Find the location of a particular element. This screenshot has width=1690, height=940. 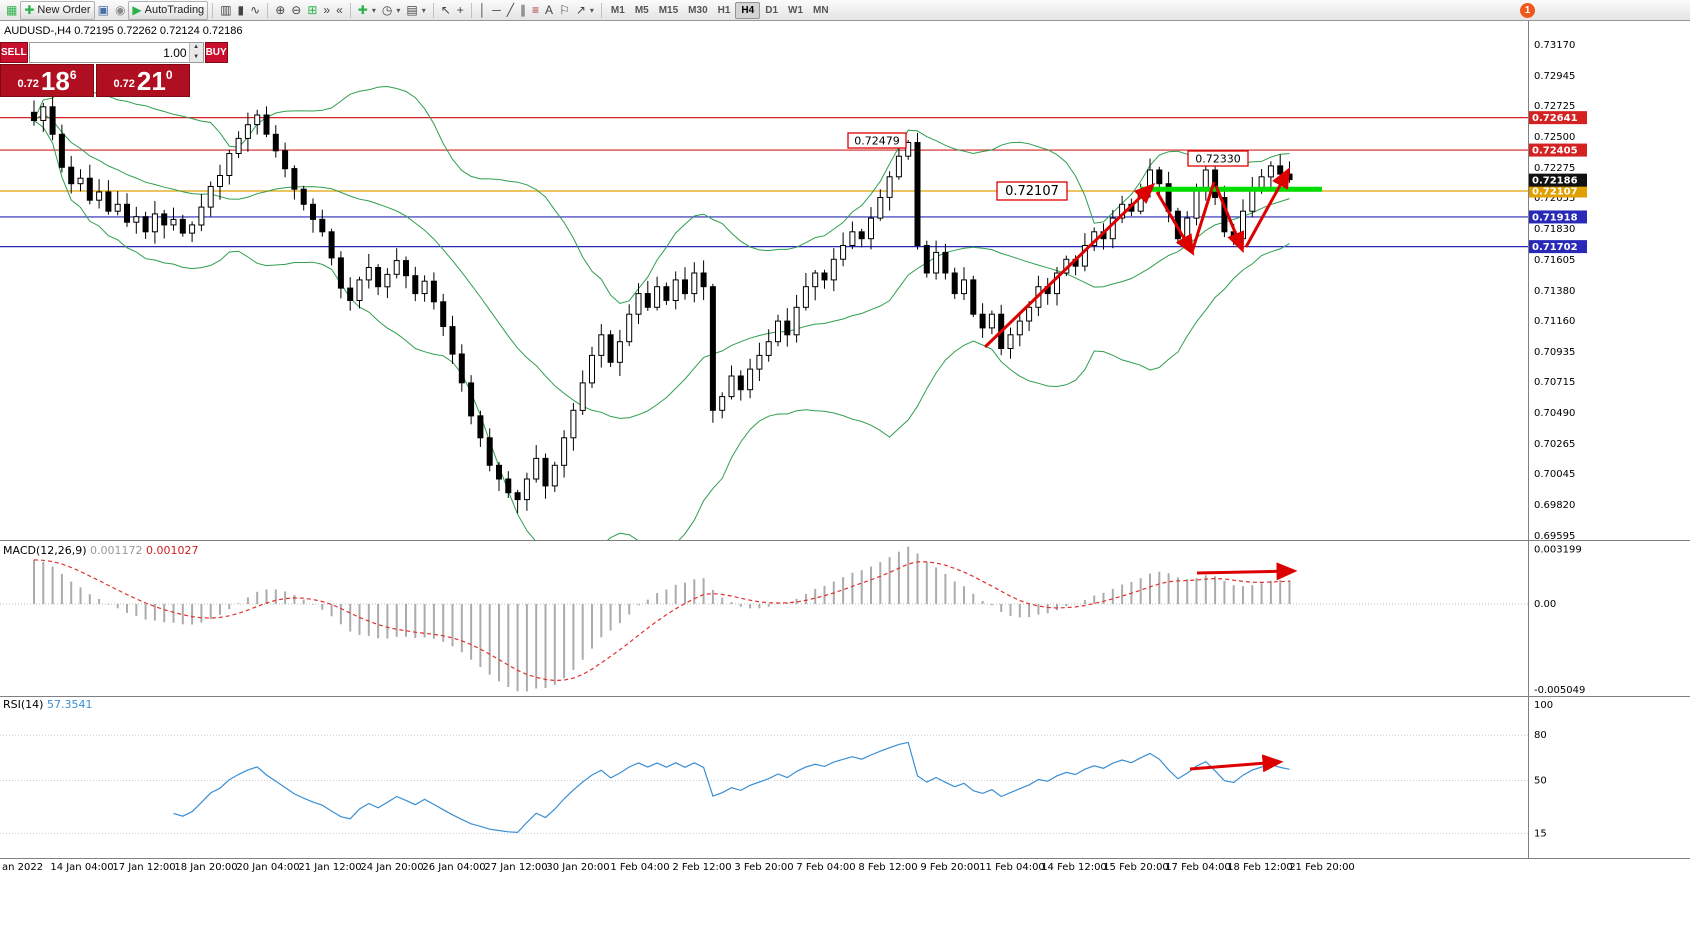

notification-badge: 1 is located at coordinates (1527, 10).